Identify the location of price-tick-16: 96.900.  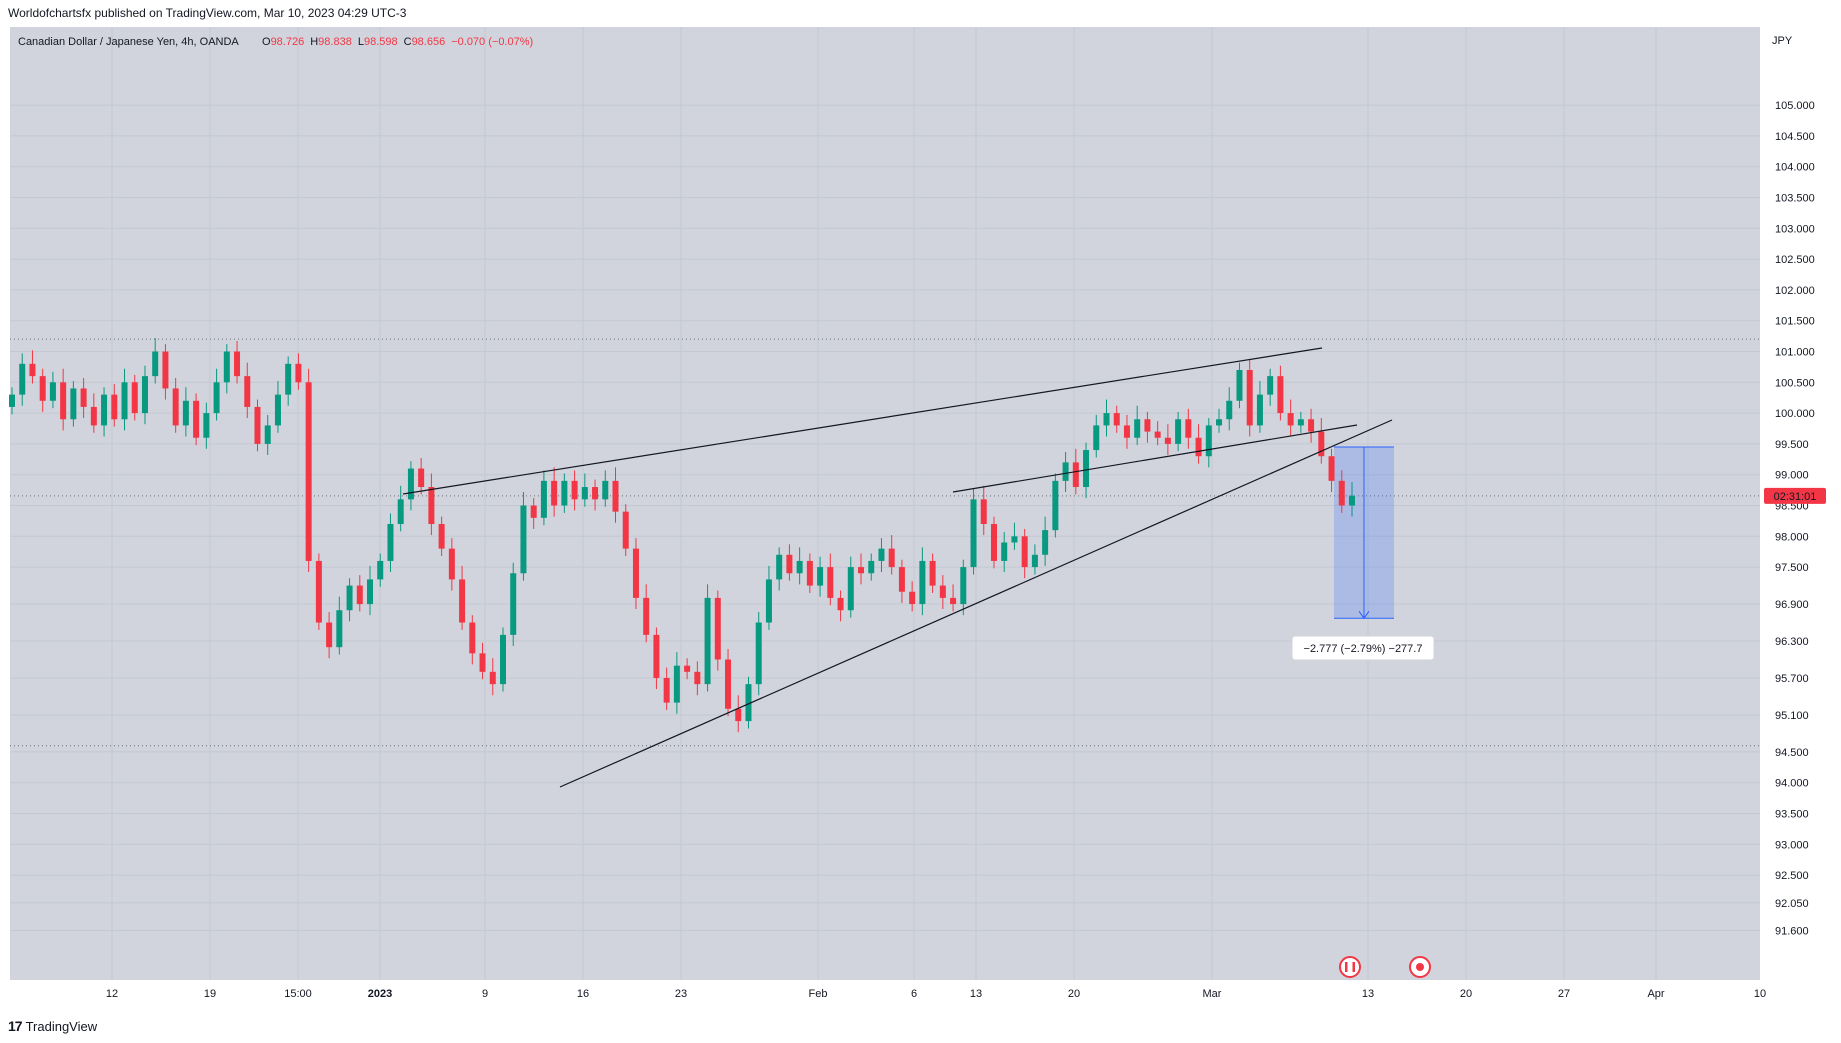
(1792, 605).